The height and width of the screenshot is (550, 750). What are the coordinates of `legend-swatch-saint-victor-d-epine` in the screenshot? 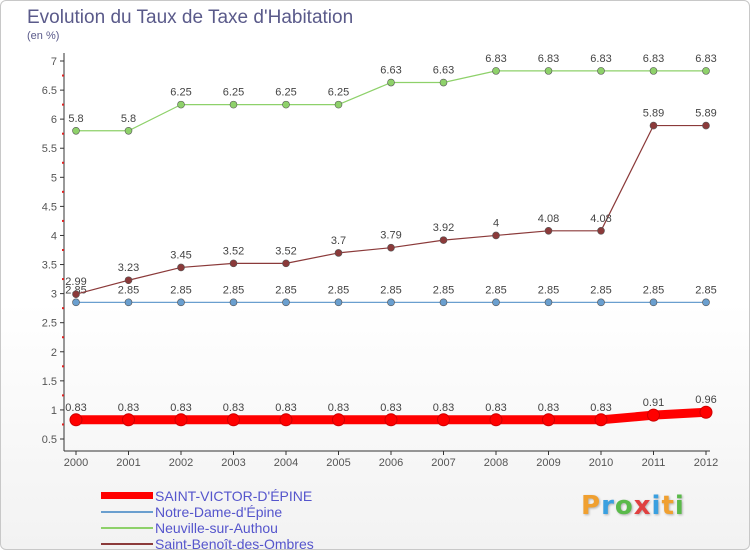 It's located at (127, 495).